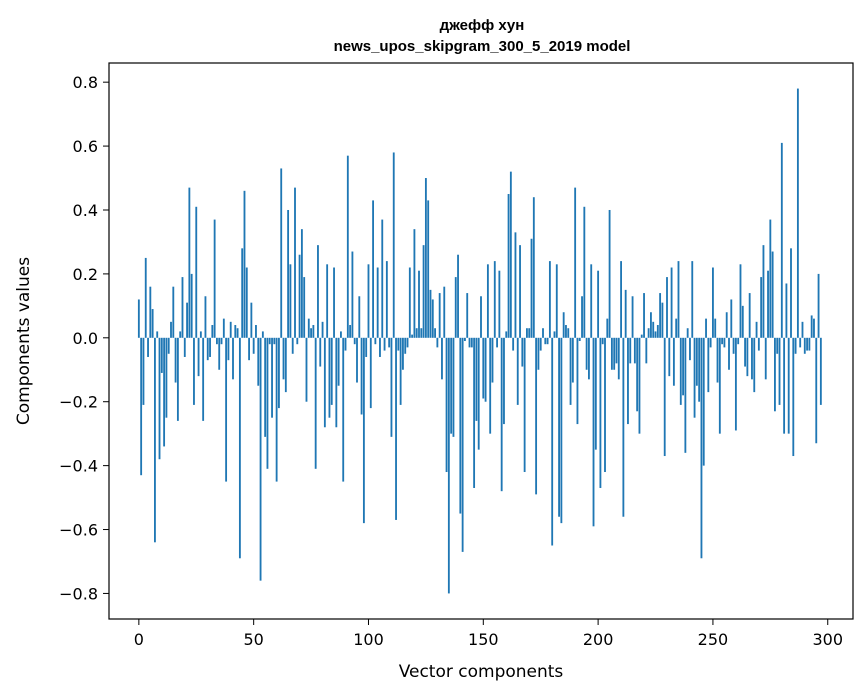 The image size is (867, 696). I want to click on y-tick-label: −0.6, so click(78, 530).